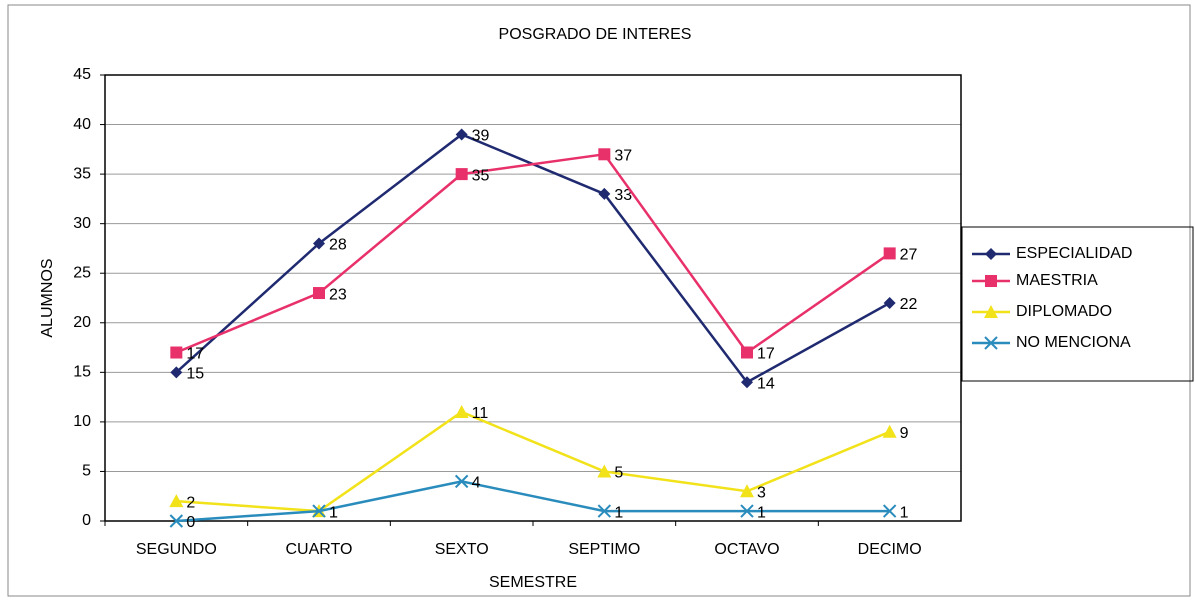 Image resolution: width=1195 pixels, height=600 pixels. I want to click on data-label: 15, so click(195, 374).